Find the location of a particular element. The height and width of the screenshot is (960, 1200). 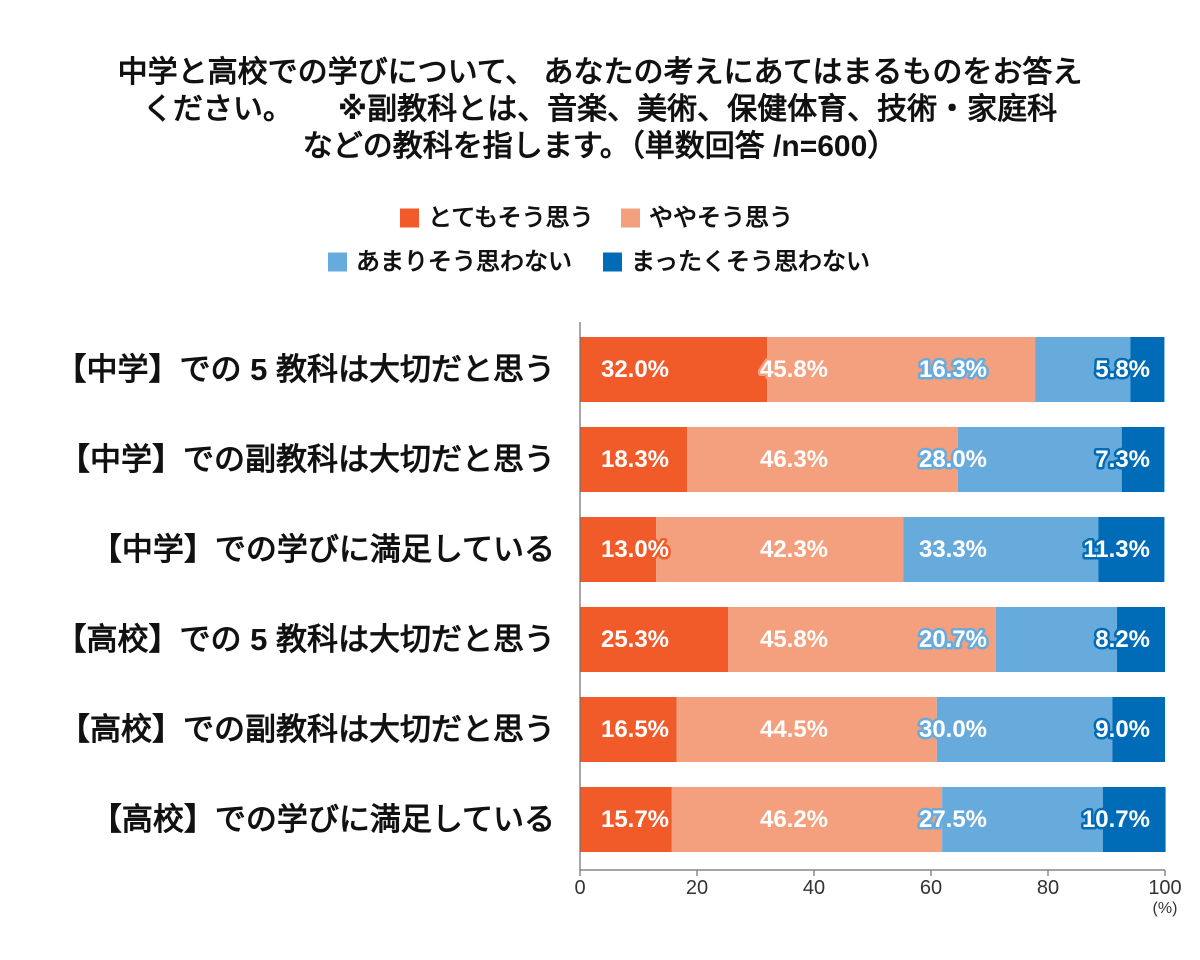

legend-item: あまりそう思わない is located at coordinates (450, 262).